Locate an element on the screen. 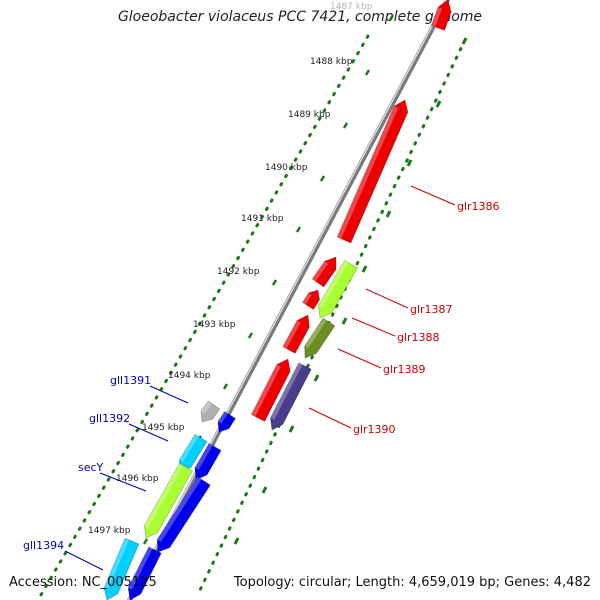 The height and width of the screenshot is (600, 600). gene-arrow-glr1389 is located at coordinates (296, 334).